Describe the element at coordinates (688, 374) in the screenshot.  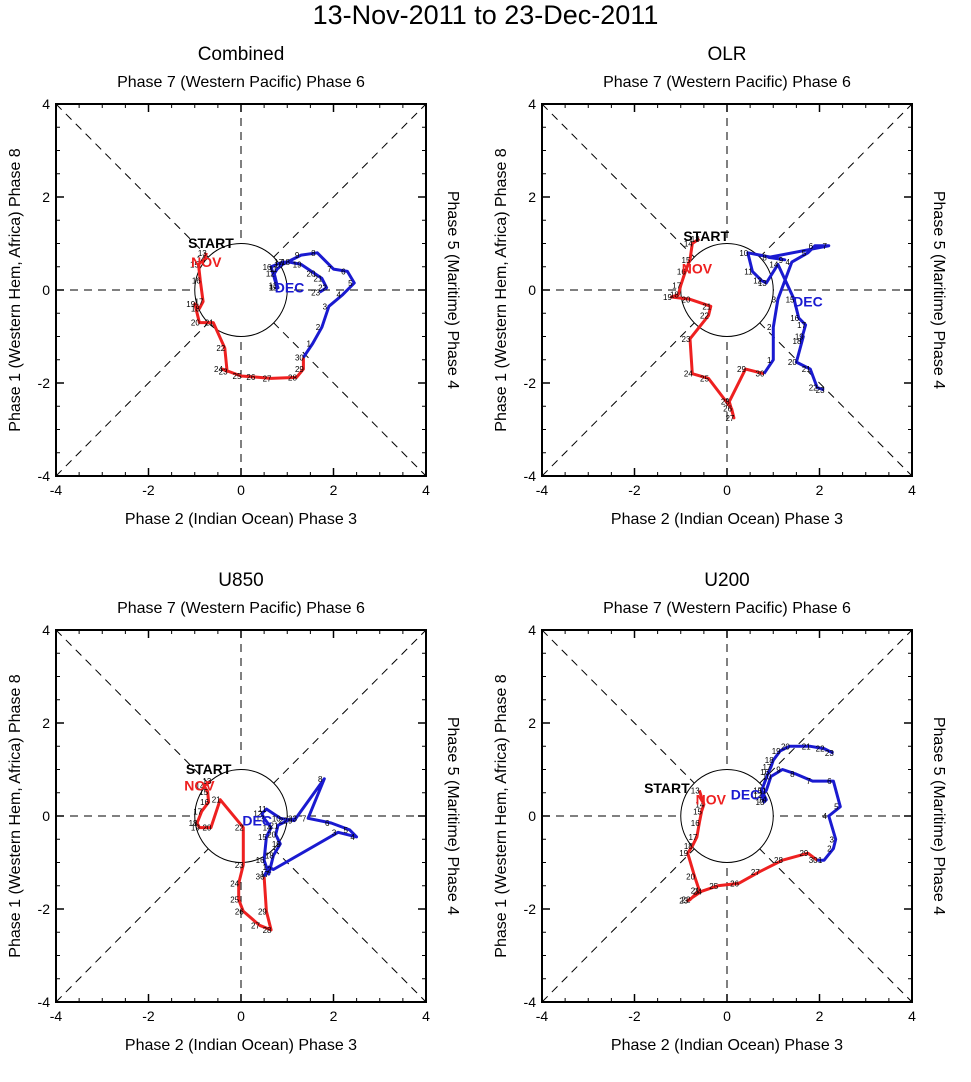
I see `day-label: 24` at that location.